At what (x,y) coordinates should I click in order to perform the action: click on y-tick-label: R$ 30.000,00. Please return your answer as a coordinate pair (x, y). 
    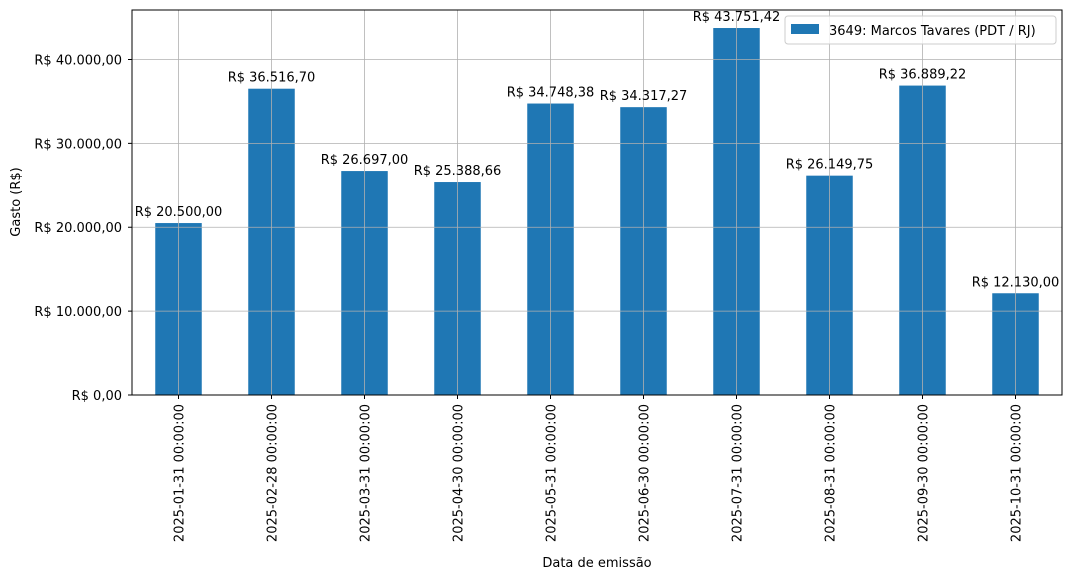
    Looking at the image, I should click on (78, 144).